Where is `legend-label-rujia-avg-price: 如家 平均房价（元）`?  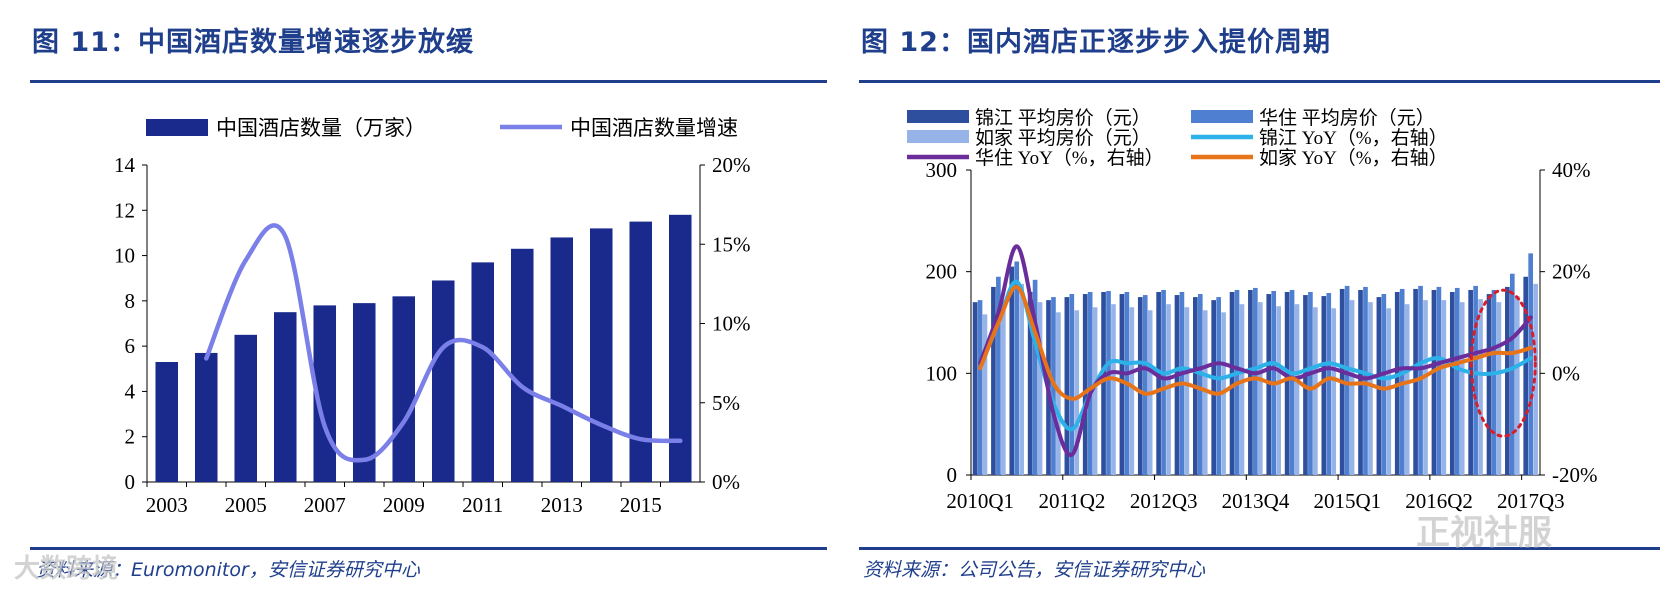 legend-label-rujia-avg-price: 如家 平均房价（元） is located at coordinates (1063, 138).